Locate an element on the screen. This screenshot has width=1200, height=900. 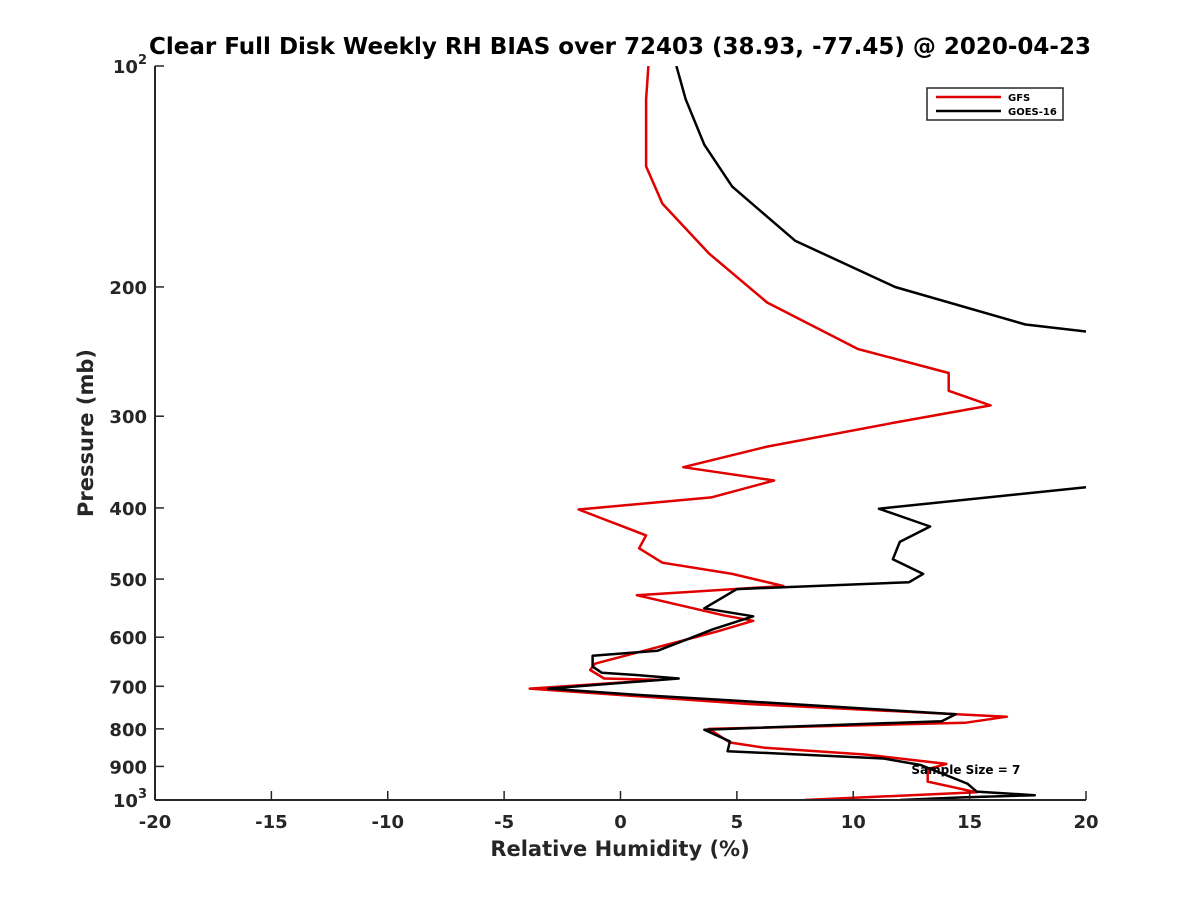
y-tick-label: 10² is located at coordinates (130, 65).